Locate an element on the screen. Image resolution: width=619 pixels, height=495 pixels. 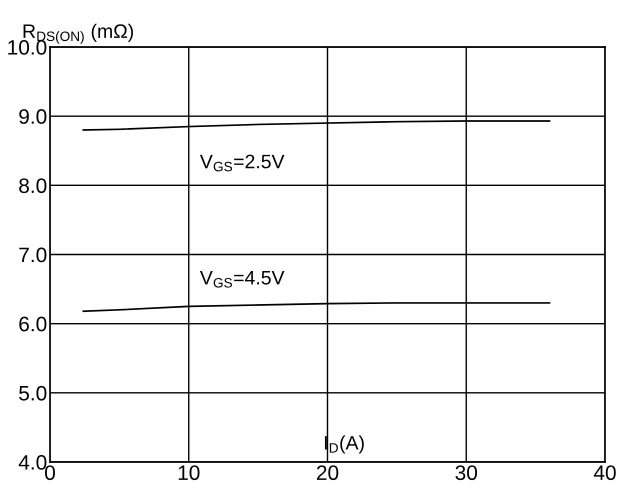
x-tick-label: 10 is located at coordinates (189, 472).